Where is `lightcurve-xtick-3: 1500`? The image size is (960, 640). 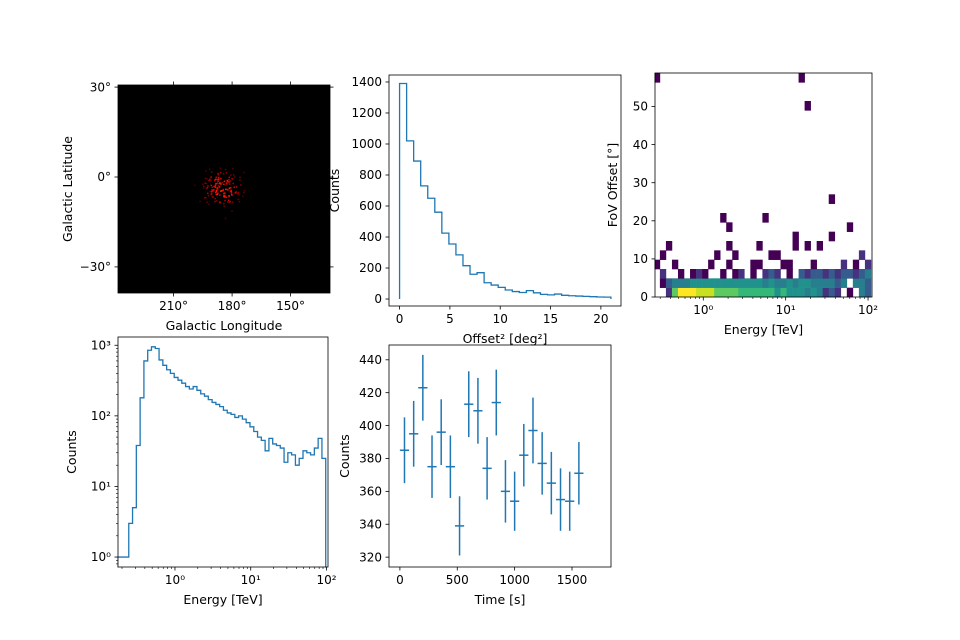 lightcurve-xtick-3: 1500 is located at coordinates (572, 580).